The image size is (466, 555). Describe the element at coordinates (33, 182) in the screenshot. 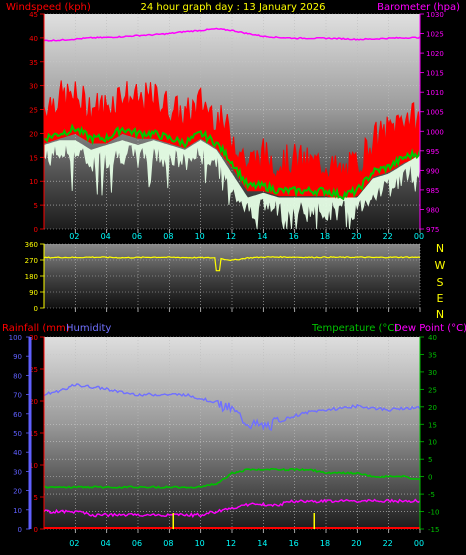

I see `windspeed-tick-label: 10` at that location.